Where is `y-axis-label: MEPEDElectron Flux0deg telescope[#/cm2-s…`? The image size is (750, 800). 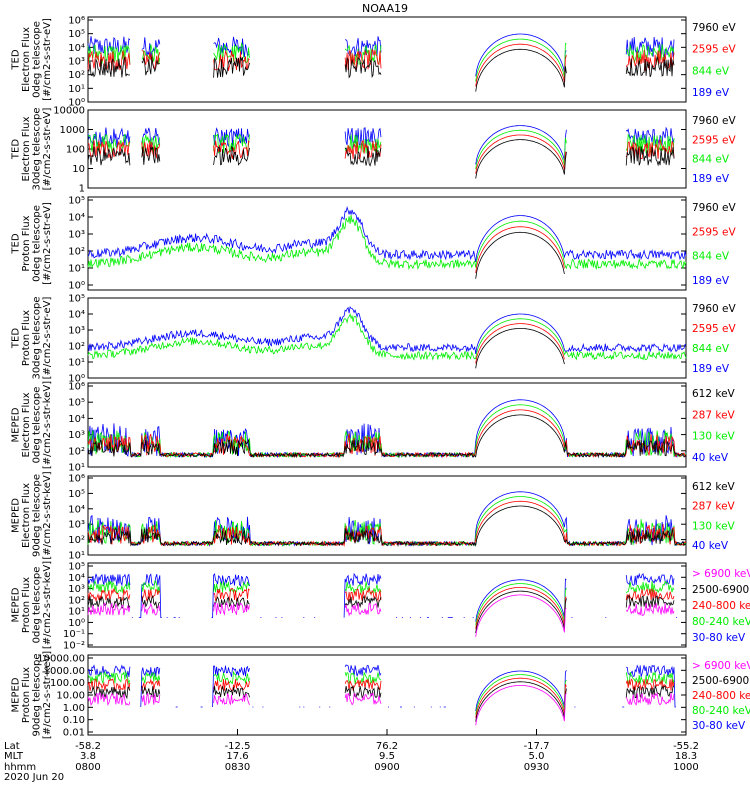
y-axis-label: MEPEDElectron Flux0deg telescope[#/cm2-s… is located at coordinates (31, 425).